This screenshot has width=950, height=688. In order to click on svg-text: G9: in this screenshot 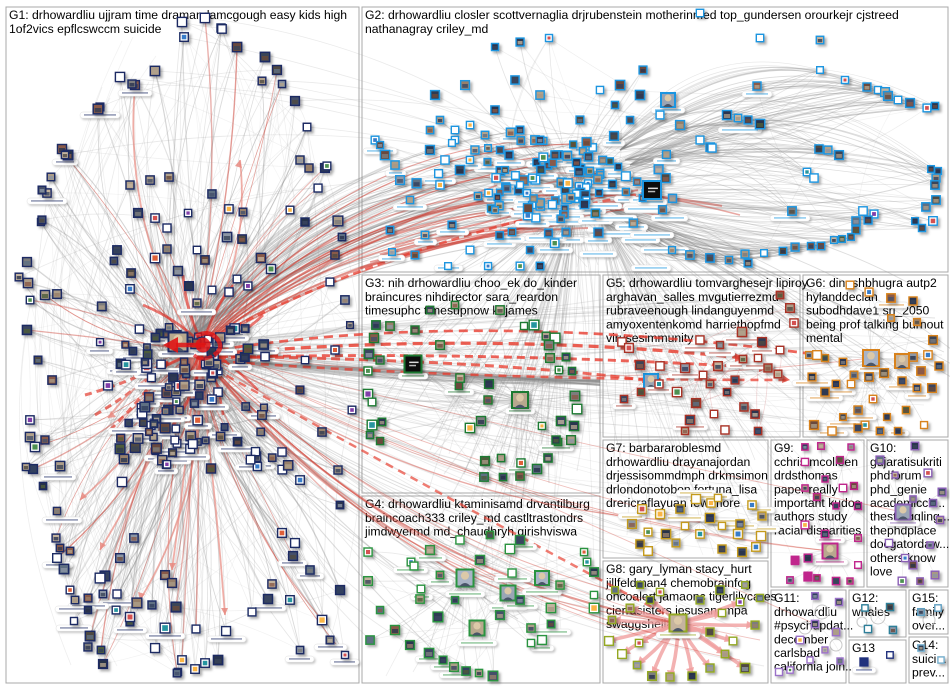, I will do `click(784, 448)`.